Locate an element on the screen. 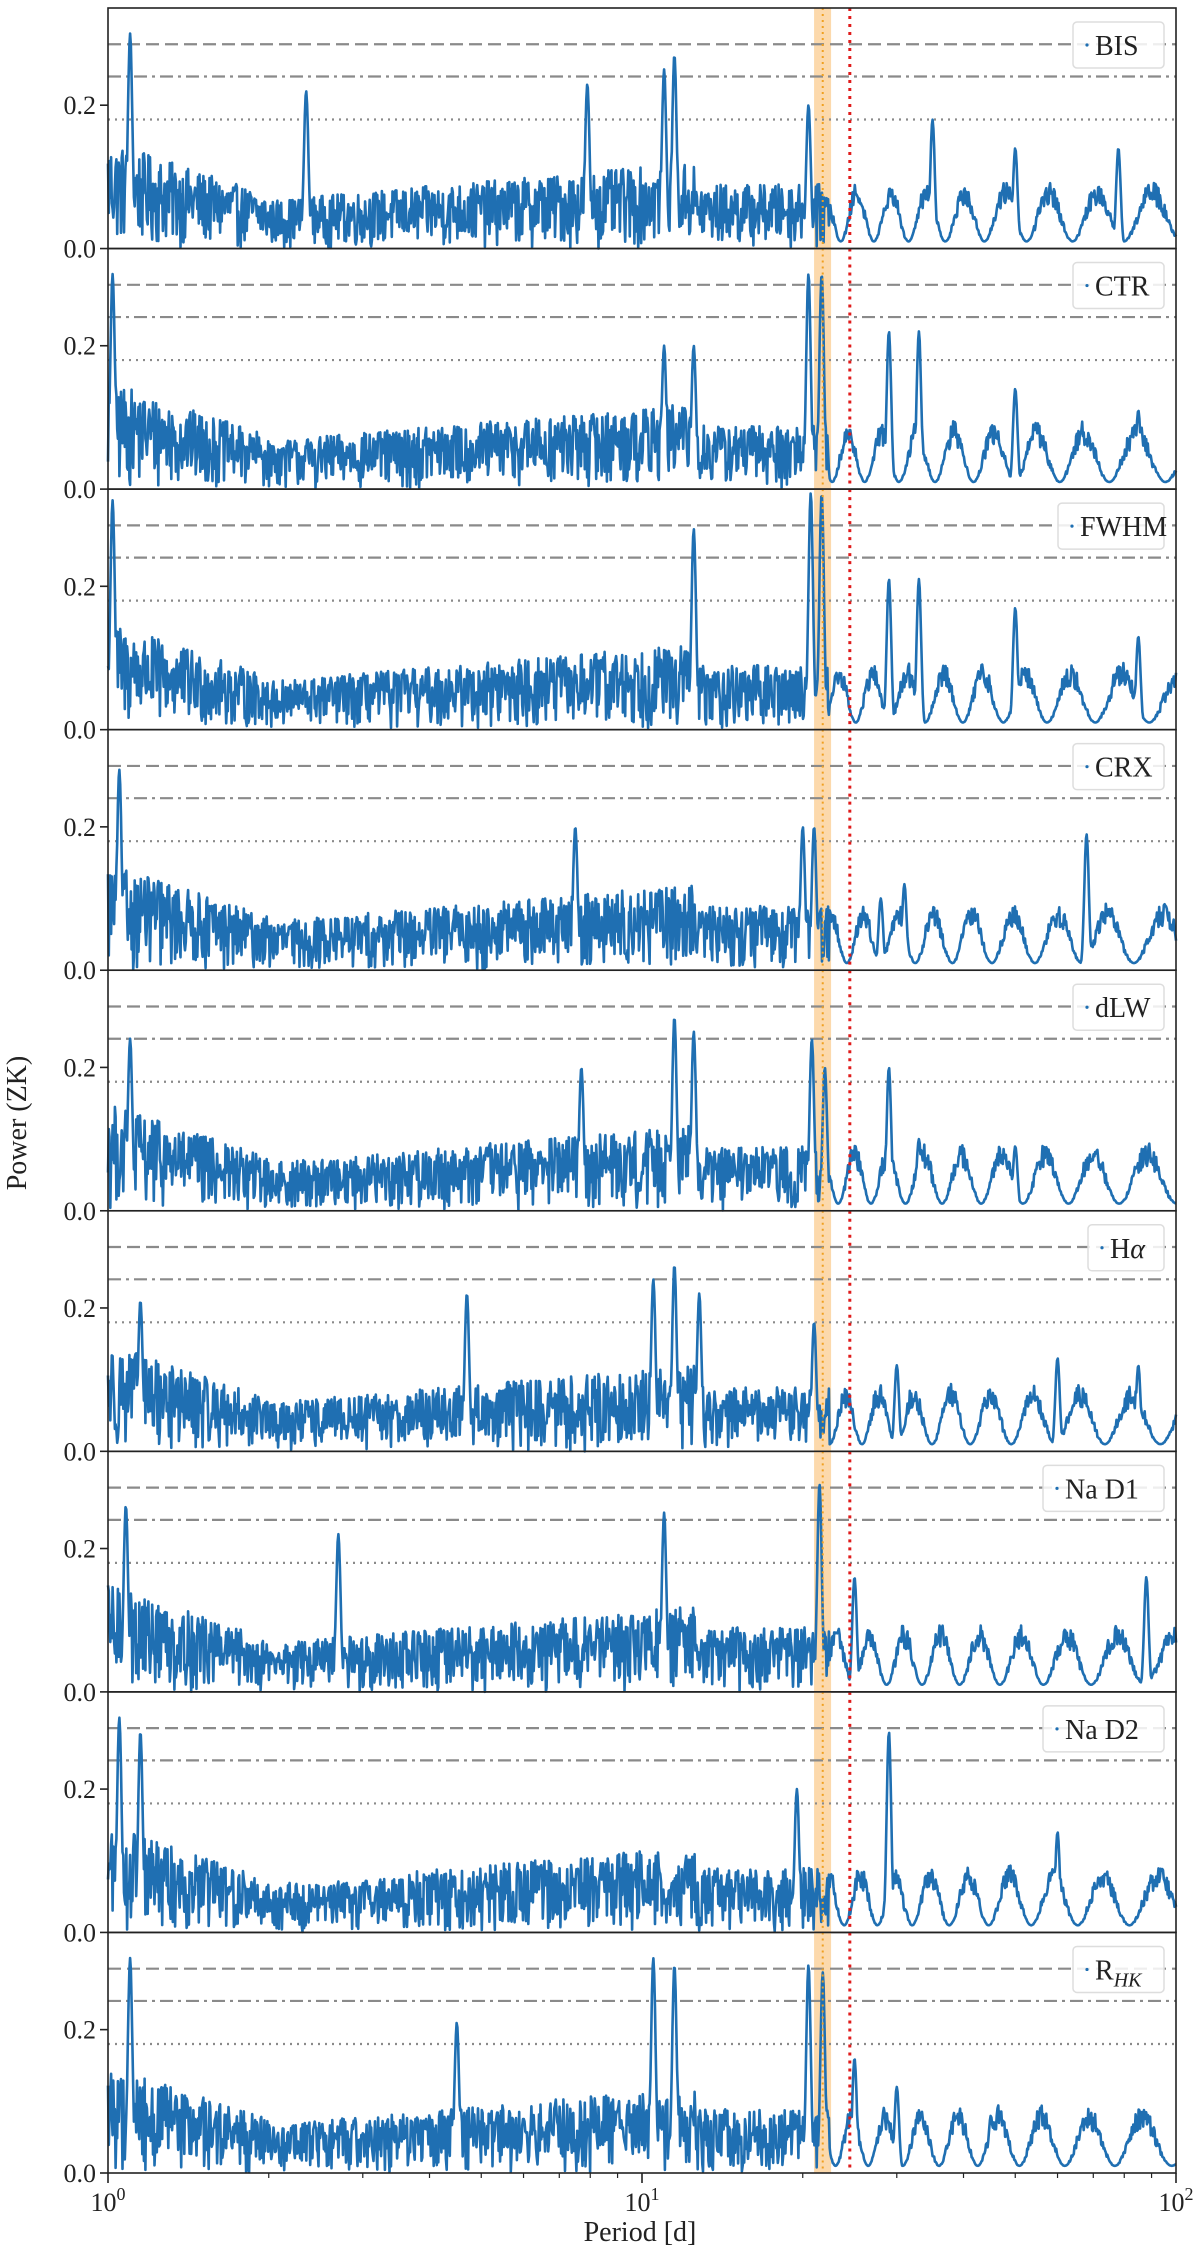 This screenshot has width=1200, height=2251. panel-hα: 0.0 0.2 Hα is located at coordinates (621, 1337).